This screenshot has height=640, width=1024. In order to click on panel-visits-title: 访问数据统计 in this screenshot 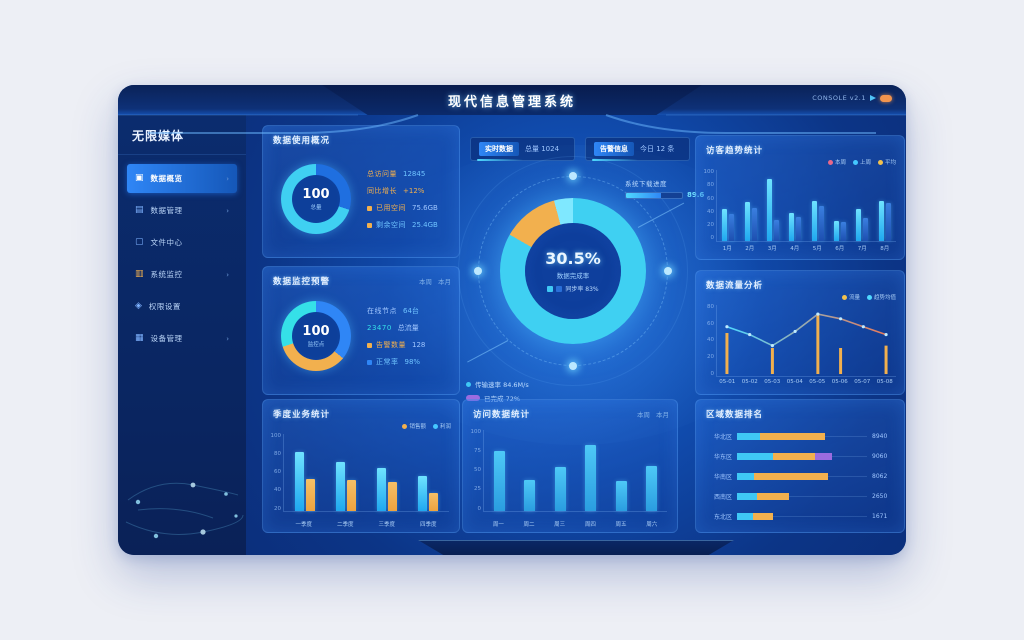, I will do `click(502, 415)`.